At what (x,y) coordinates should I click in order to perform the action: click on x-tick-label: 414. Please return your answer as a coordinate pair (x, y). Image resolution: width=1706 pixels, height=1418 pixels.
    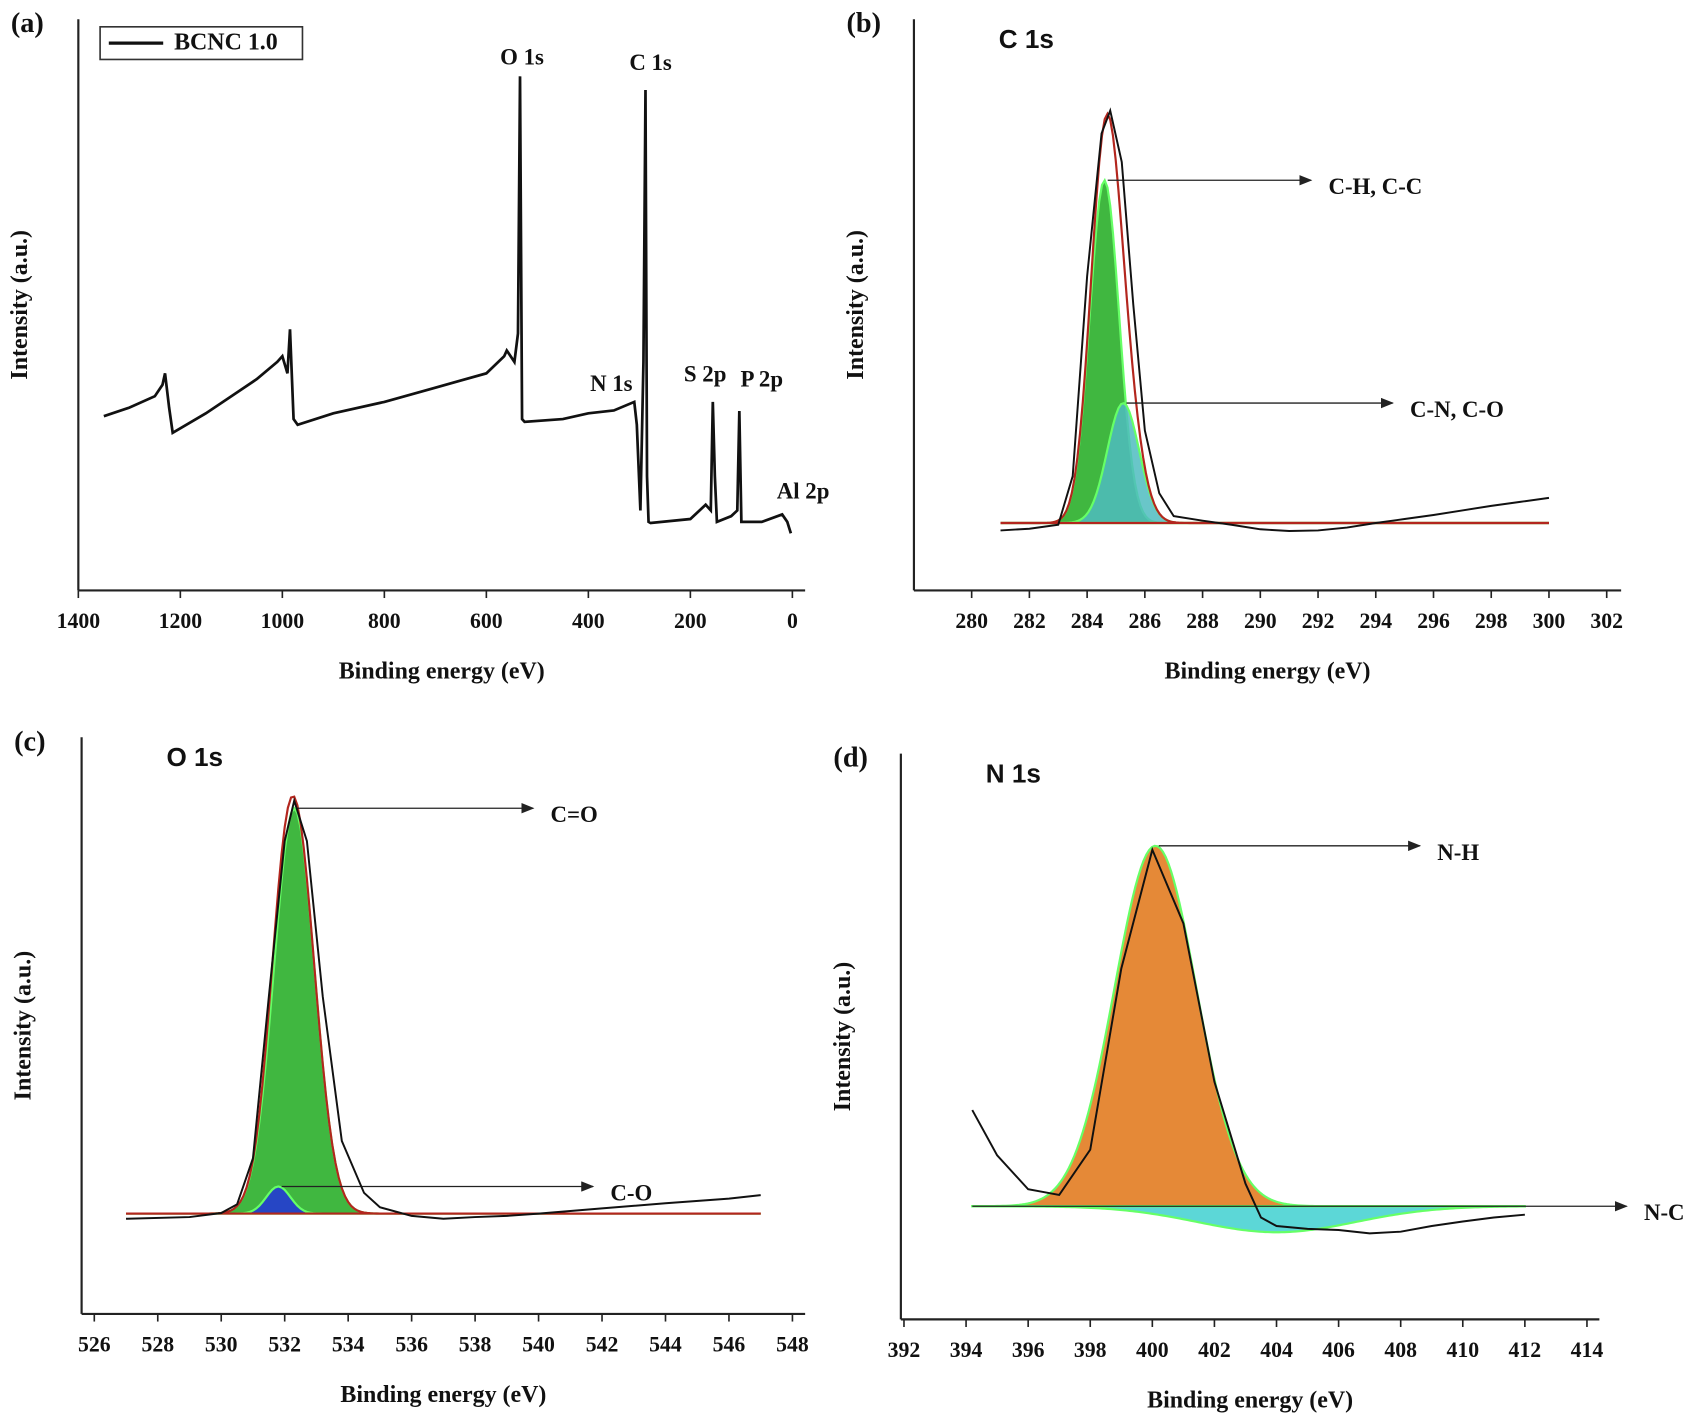
    Looking at the image, I should click on (1587, 1350).